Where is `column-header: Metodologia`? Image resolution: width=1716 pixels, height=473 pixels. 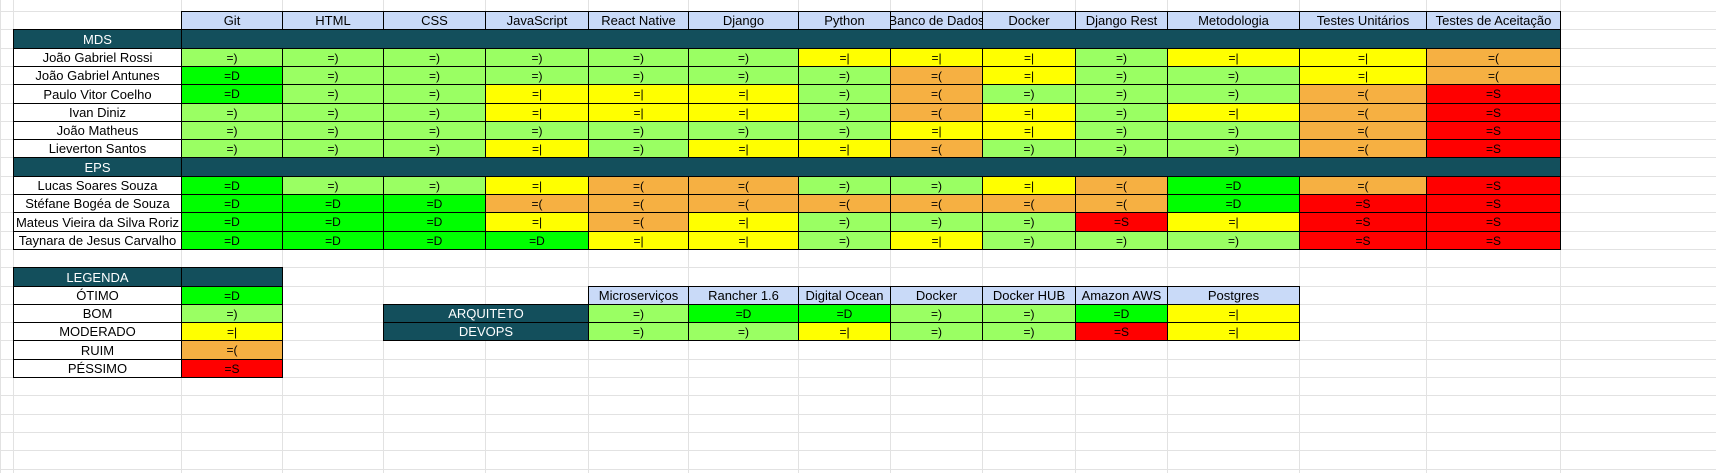 column-header: Metodologia is located at coordinates (1233, 20).